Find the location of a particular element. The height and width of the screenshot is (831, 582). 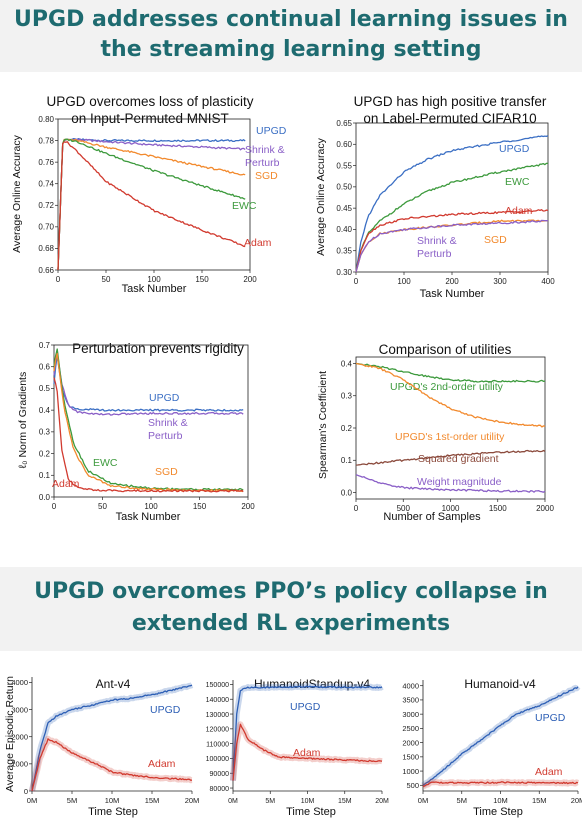

series-label: Weight magnitude is located at coordinates (459, 482).